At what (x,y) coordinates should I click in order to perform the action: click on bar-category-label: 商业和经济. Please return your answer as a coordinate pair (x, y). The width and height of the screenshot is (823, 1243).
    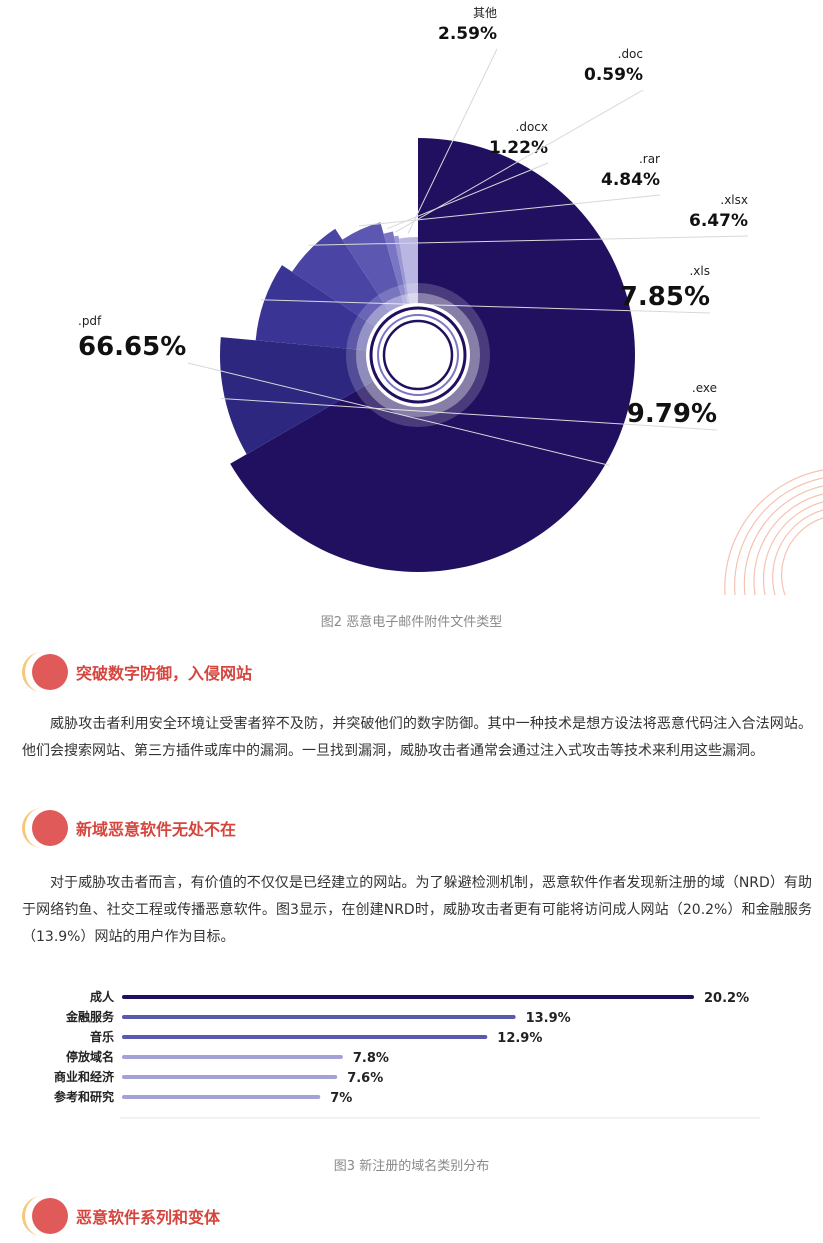
    Looking at the image, I should click on (84, 1076).